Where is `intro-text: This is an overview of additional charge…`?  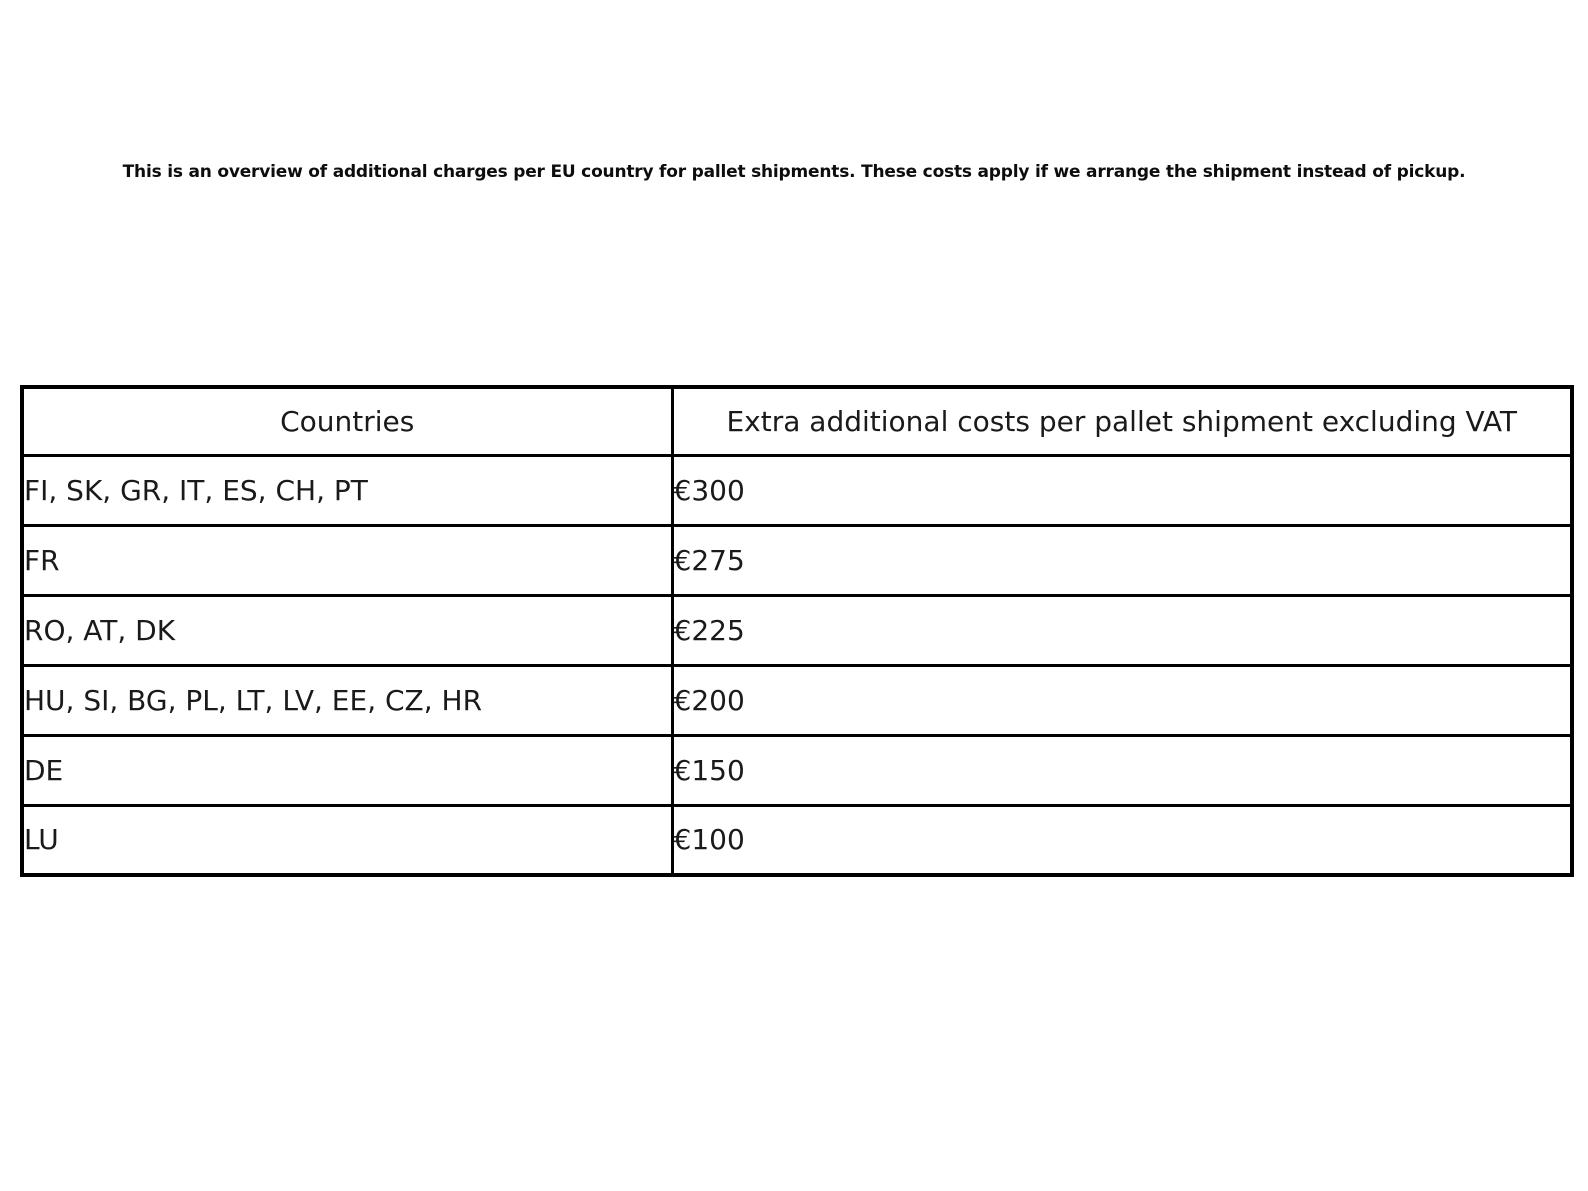 intro-text: This is an overview of additional charge… is located at coordinates (794, 172).